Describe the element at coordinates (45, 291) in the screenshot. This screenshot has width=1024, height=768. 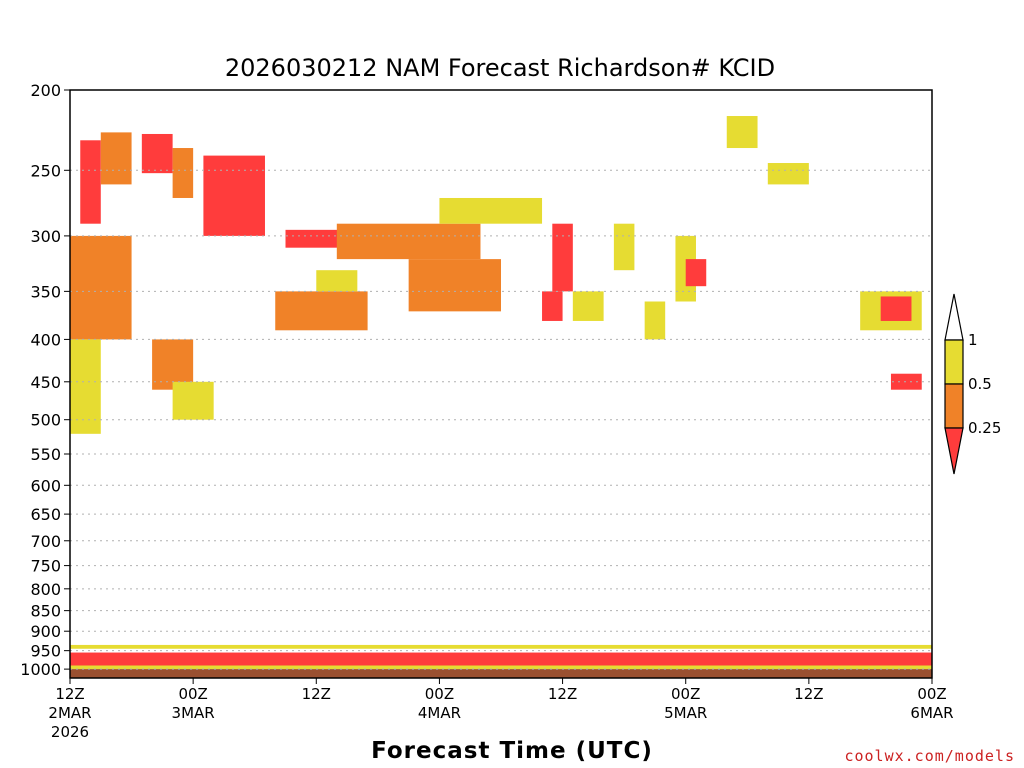
I see `y-tick-label: 350` at that location.